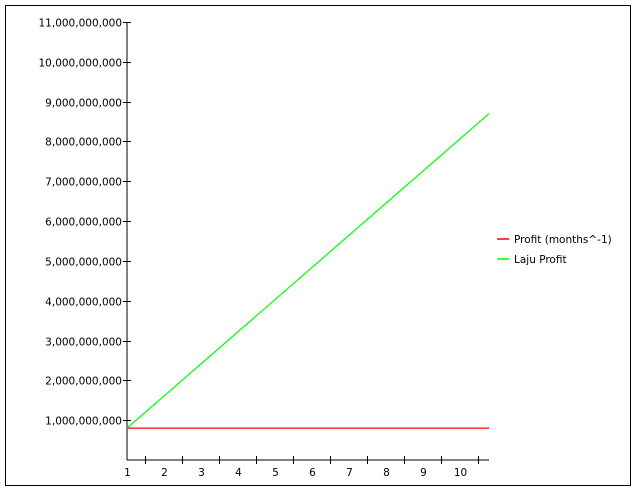 Image resolution: width=633 pixels, height=488 pixels. What do you see at coordinates (423, 473) in the screenshot?
I see `x-tick-label: 9` at bounding box center [423, 473].